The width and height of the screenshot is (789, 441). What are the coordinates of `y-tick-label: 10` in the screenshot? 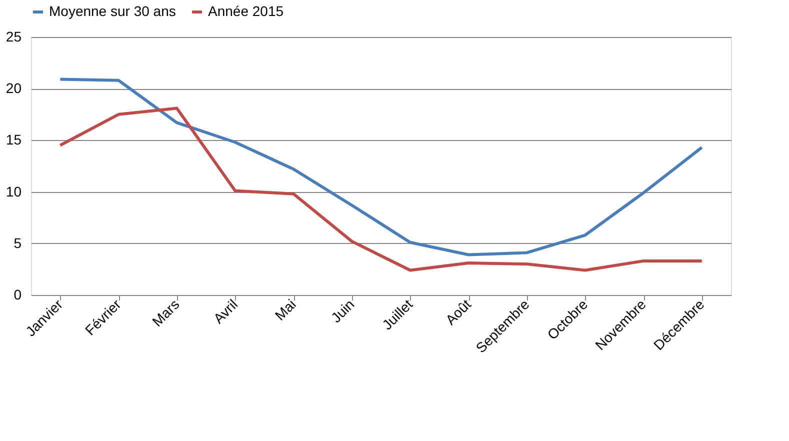 It's located at (14, 191).